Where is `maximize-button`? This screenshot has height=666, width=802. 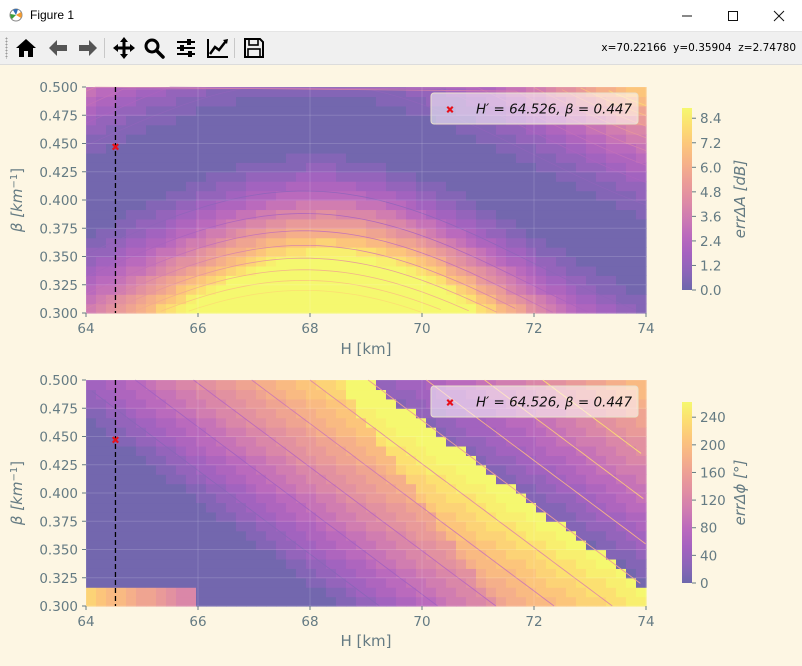
maximize-button is located at coordinates (733, 15).